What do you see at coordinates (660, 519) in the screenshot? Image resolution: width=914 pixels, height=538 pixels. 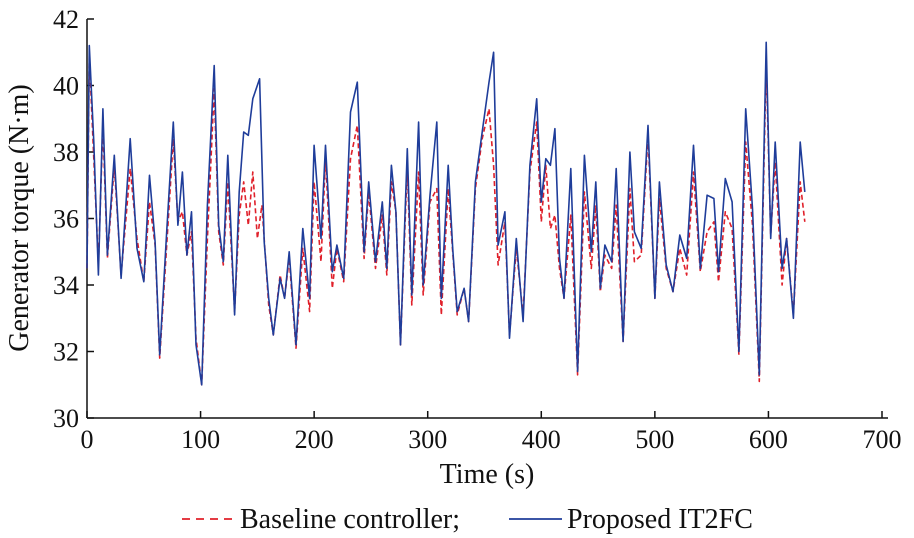 I see `legend-label-it2fc: Proposed IT2FC` at bounding box center [660, 519].